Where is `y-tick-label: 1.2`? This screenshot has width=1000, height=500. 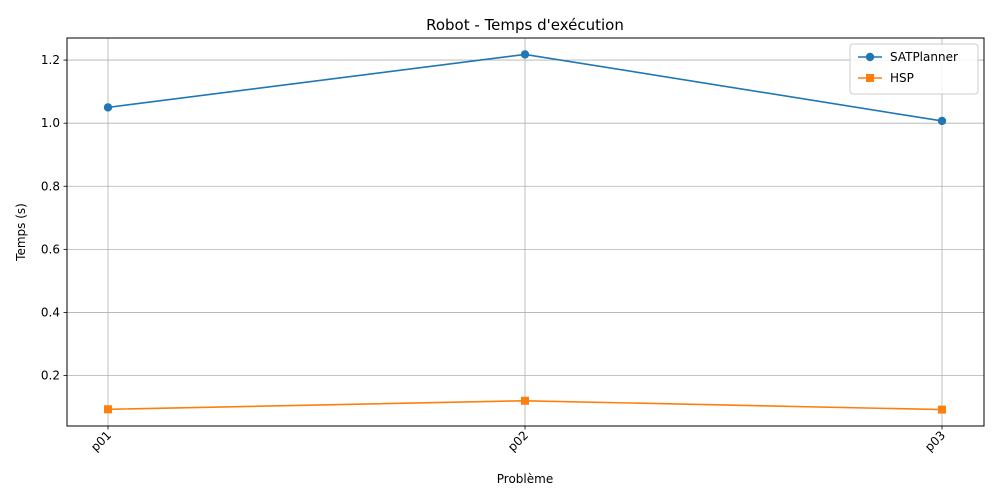
y-tick-label: 1.2 is located at coordinates (50, 60).